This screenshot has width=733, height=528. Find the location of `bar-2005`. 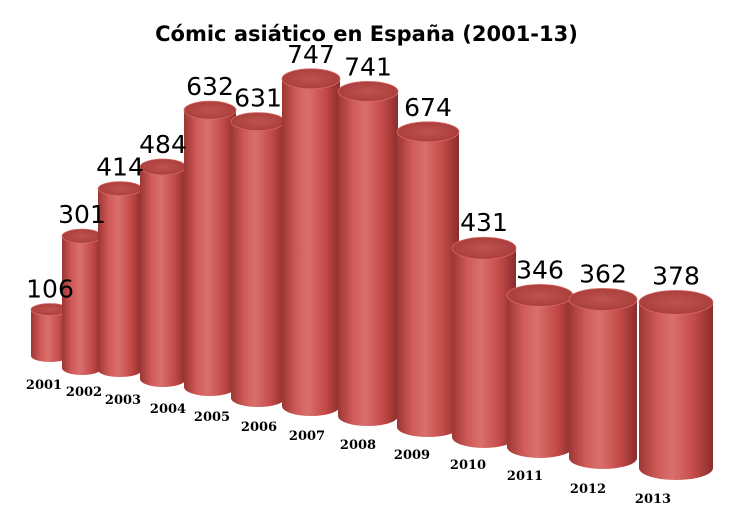

bar-2005 is located at coordinates (210, 248).